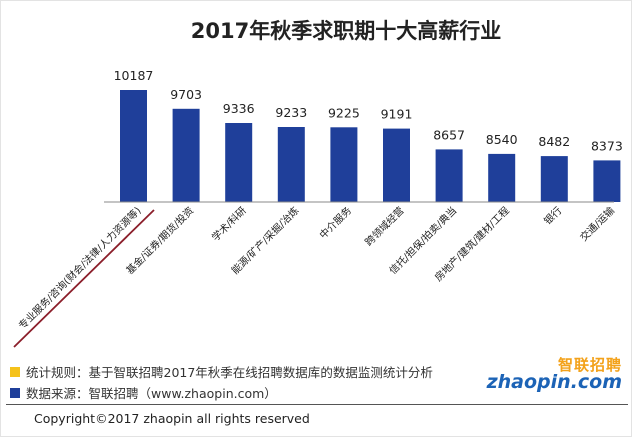  Describe the element at coordinates (597, 224) in the screenshot. I see `category-label: 交通/运输` at that location.